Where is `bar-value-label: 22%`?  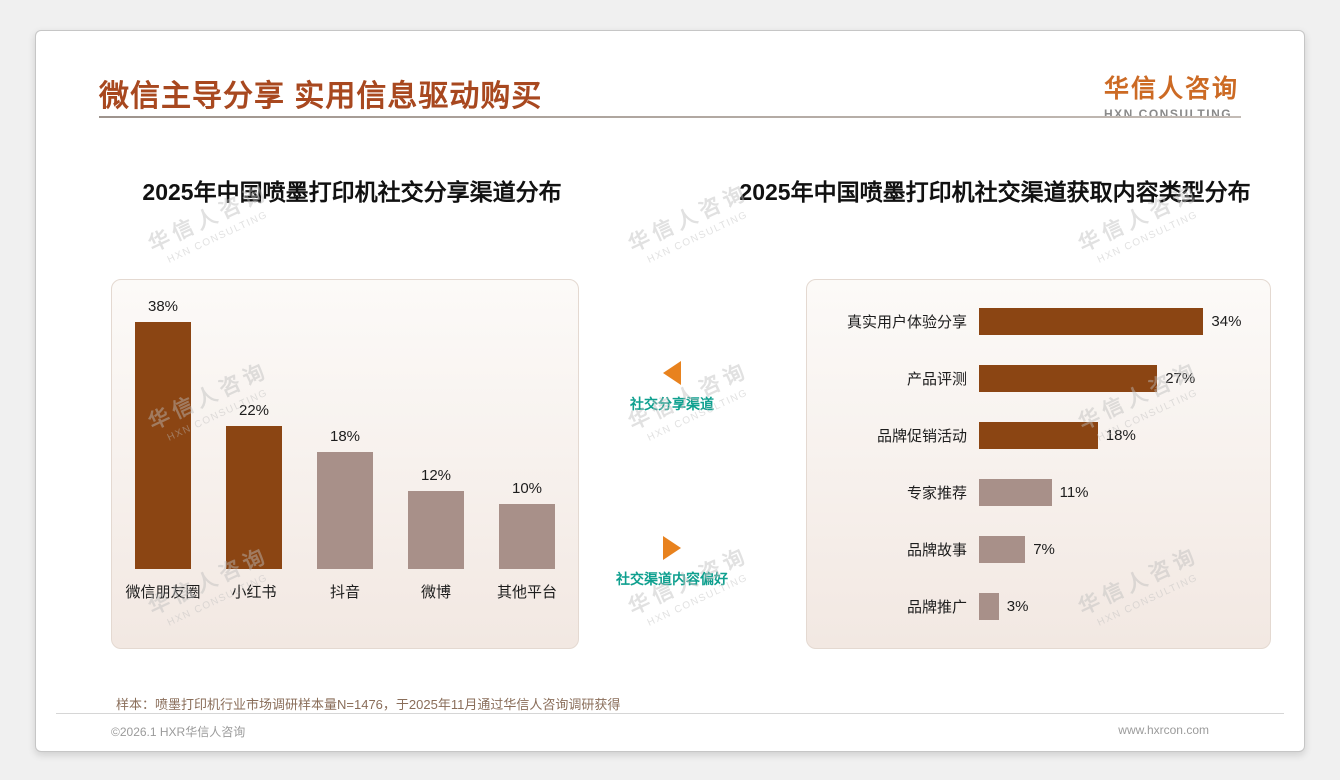
bar-value-label: 22% is located at coordinates (254, 410).